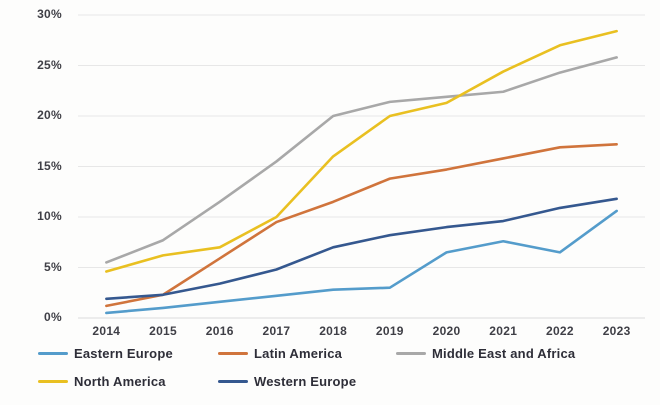 Image resolution: width=660 pixels, height=405 pixels. What do you see at coordinates (616, 331) in the screenshot?
I see `x-axis-tick-label: 2023` at bounding box center [616, 331].